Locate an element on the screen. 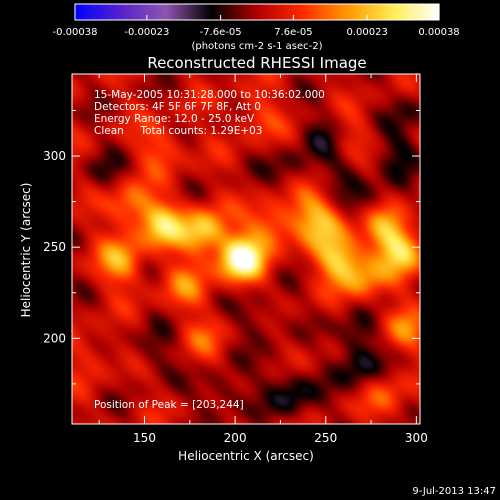 The image size is (500, 500). colorbar-frame is located at coordinates (257, 12).